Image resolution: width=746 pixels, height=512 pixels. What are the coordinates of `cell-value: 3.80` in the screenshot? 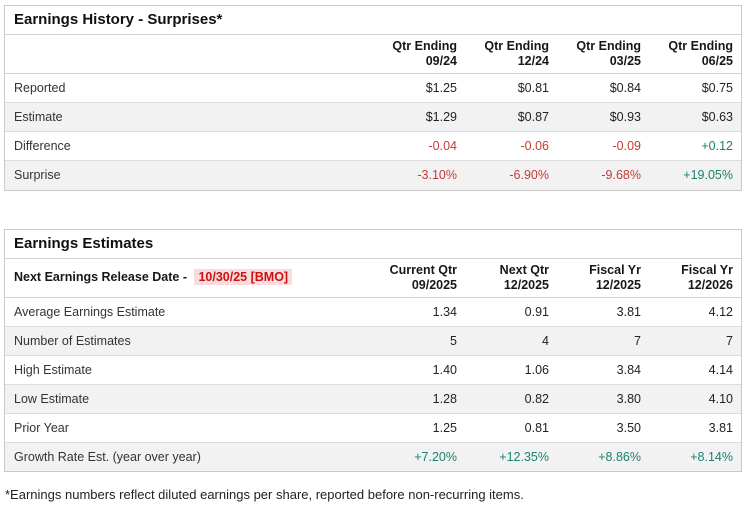 It's located at (628, 398).